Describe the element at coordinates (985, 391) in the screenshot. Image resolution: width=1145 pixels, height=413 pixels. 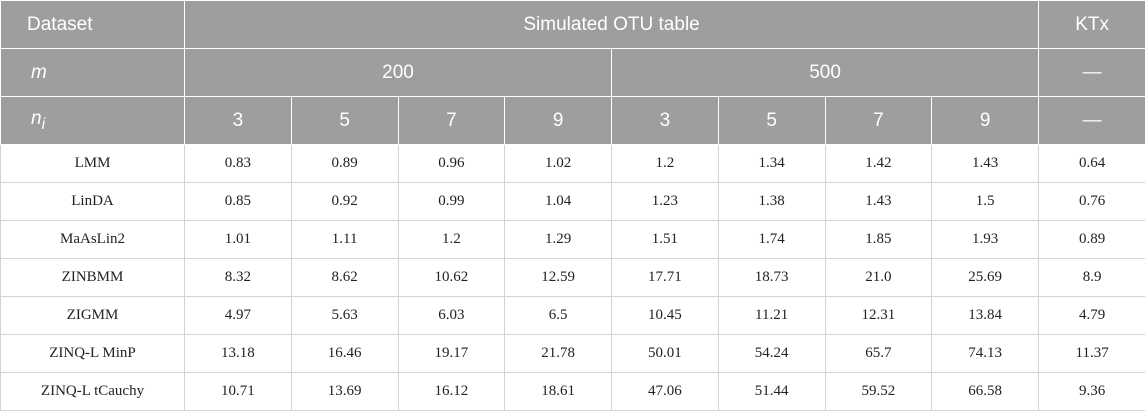
I see `table-cell: 66.58` at that location.